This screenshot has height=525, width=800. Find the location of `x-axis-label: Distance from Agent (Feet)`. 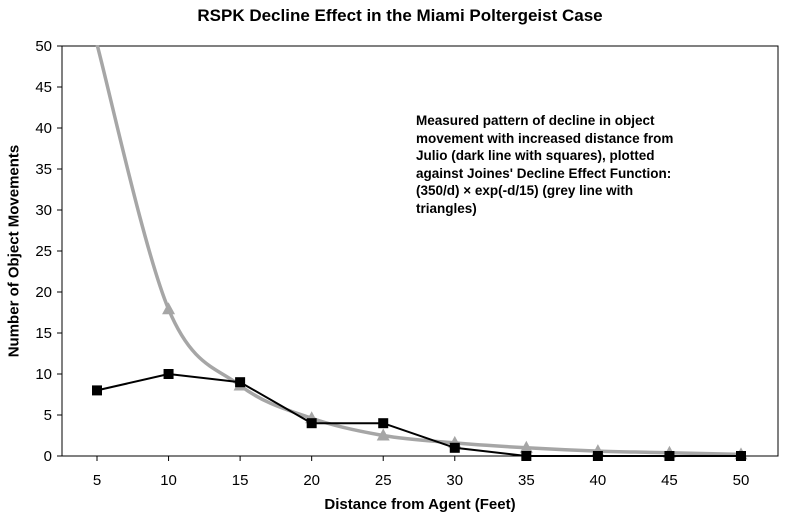

x-axis-label: Distance from Agent (Feet) is located at coordinates (420, 504).